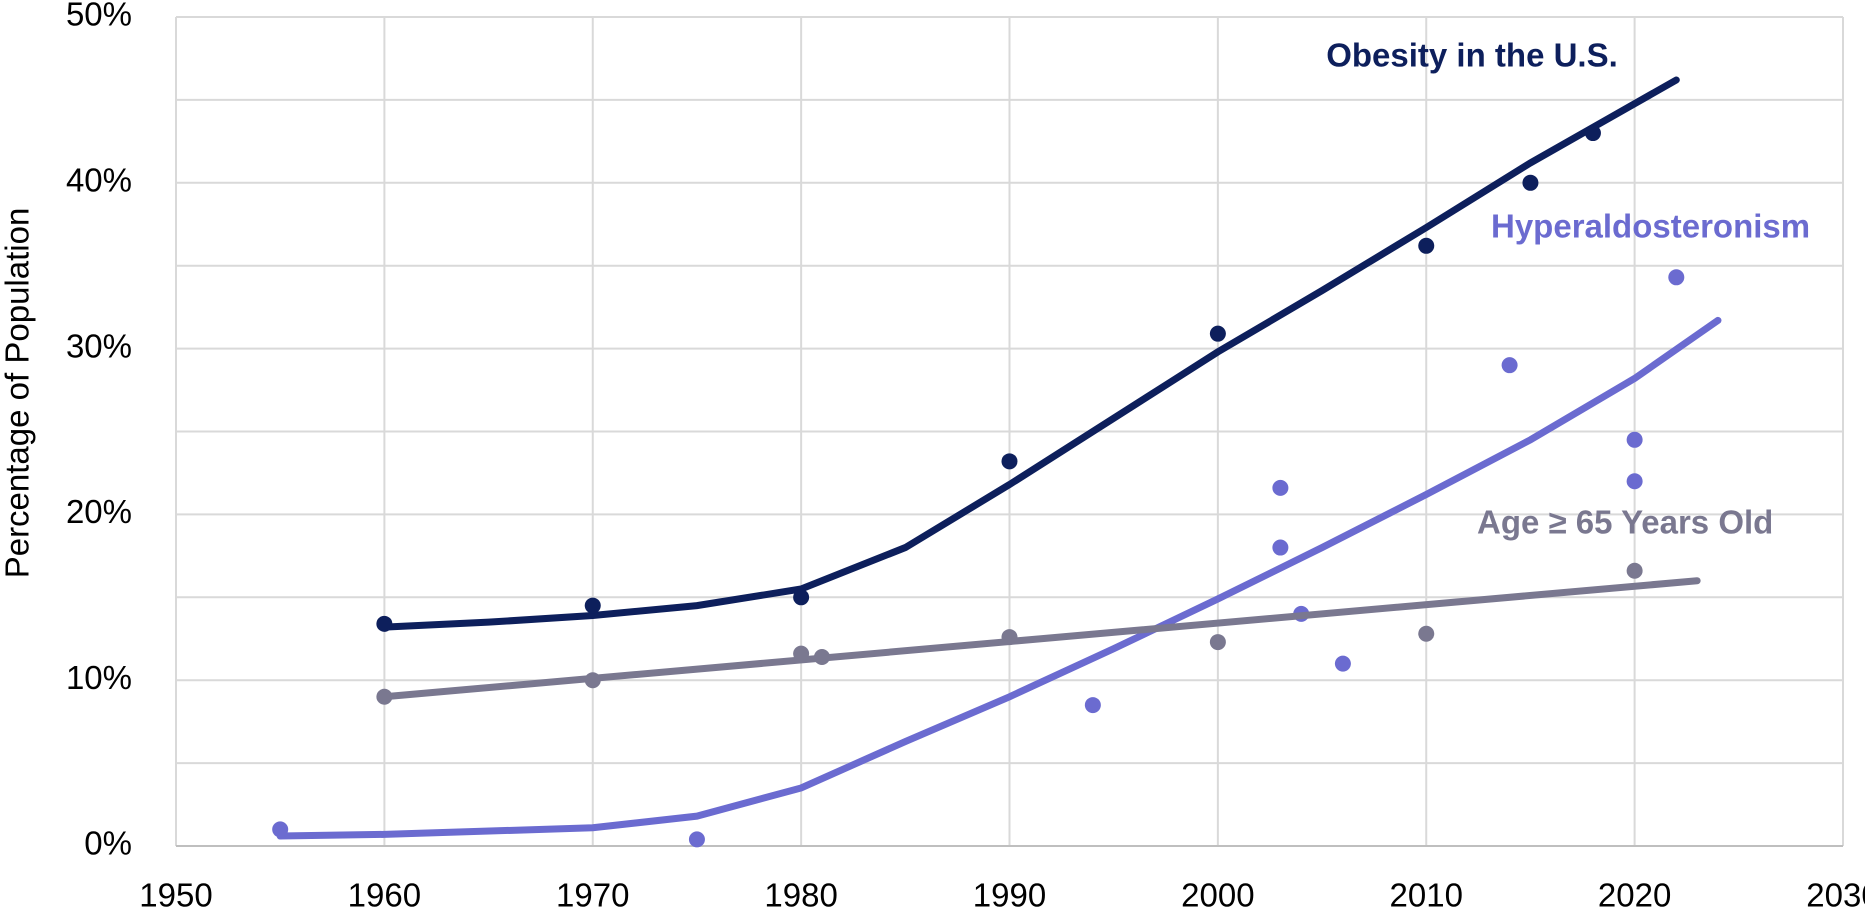 Image resolution: width=1865 pixels, height=915 pixels. I want to click on y-tick-label: 30%, so click(99, 345).